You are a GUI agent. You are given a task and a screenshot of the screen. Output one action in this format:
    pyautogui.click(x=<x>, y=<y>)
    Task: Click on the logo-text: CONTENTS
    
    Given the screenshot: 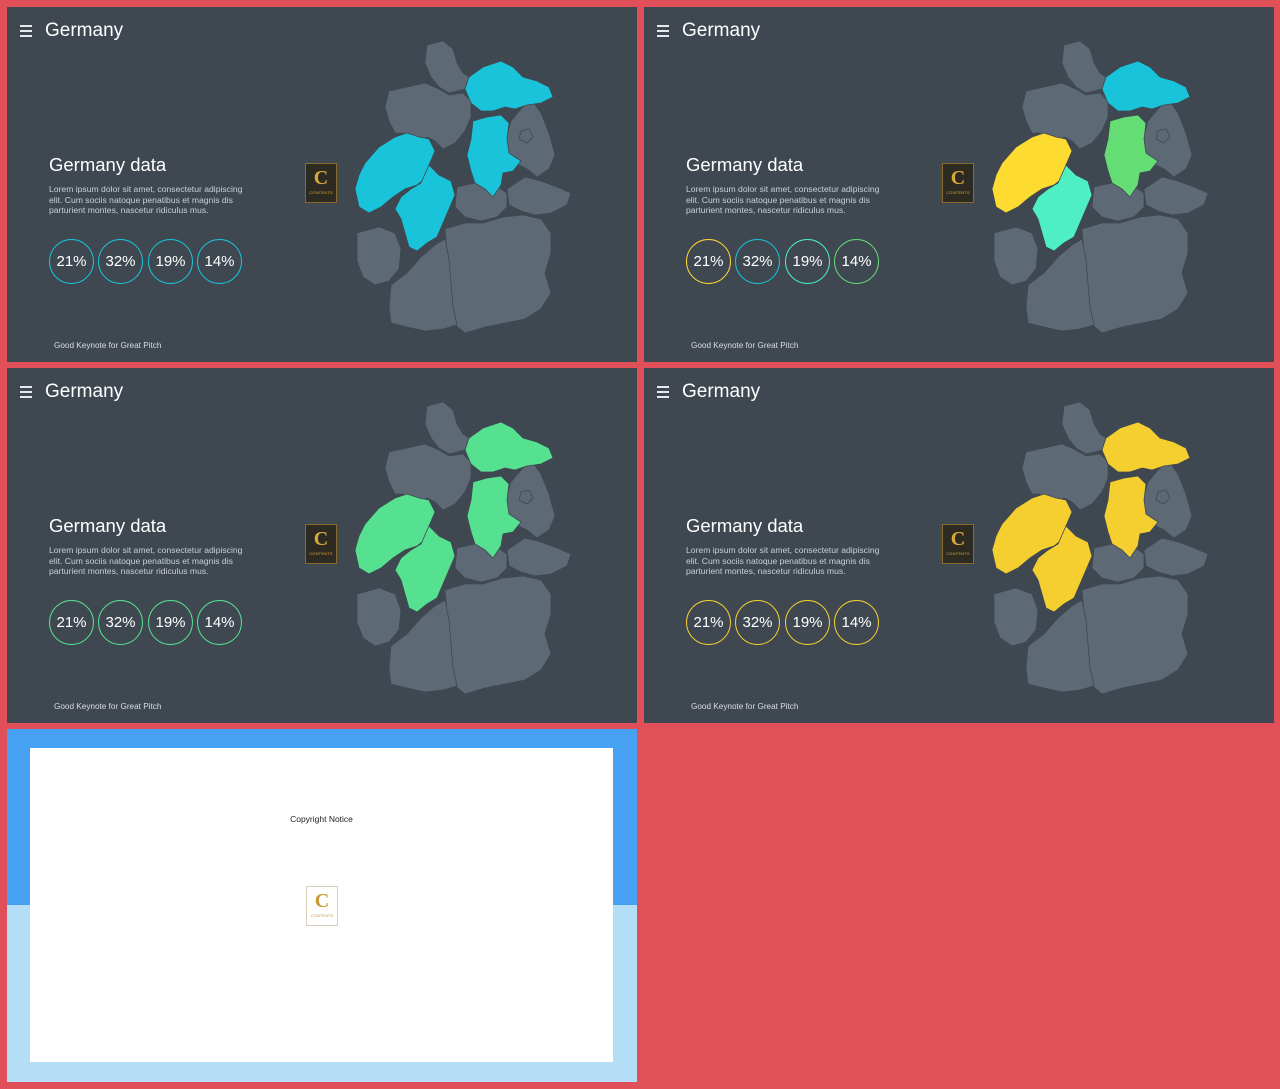 What is the action you would take?
    pyautogui.click(x=322, y=915)
    